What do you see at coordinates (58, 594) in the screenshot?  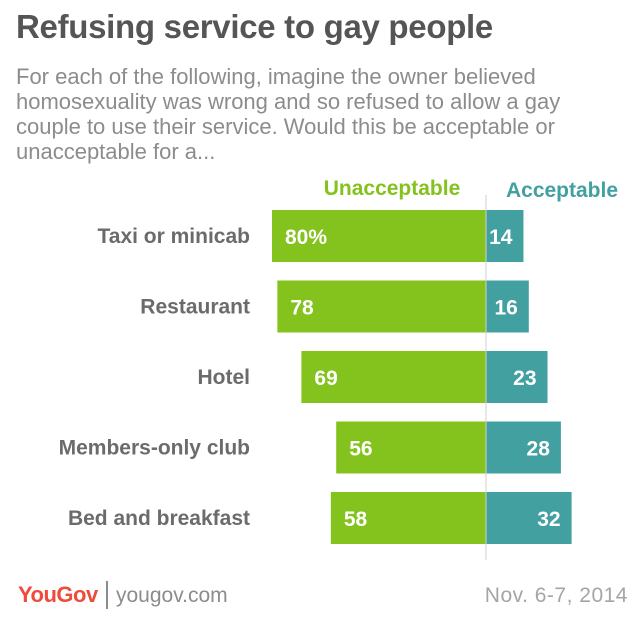 I see `yougov-logo: YouGov` at bounding box center [58, 594].